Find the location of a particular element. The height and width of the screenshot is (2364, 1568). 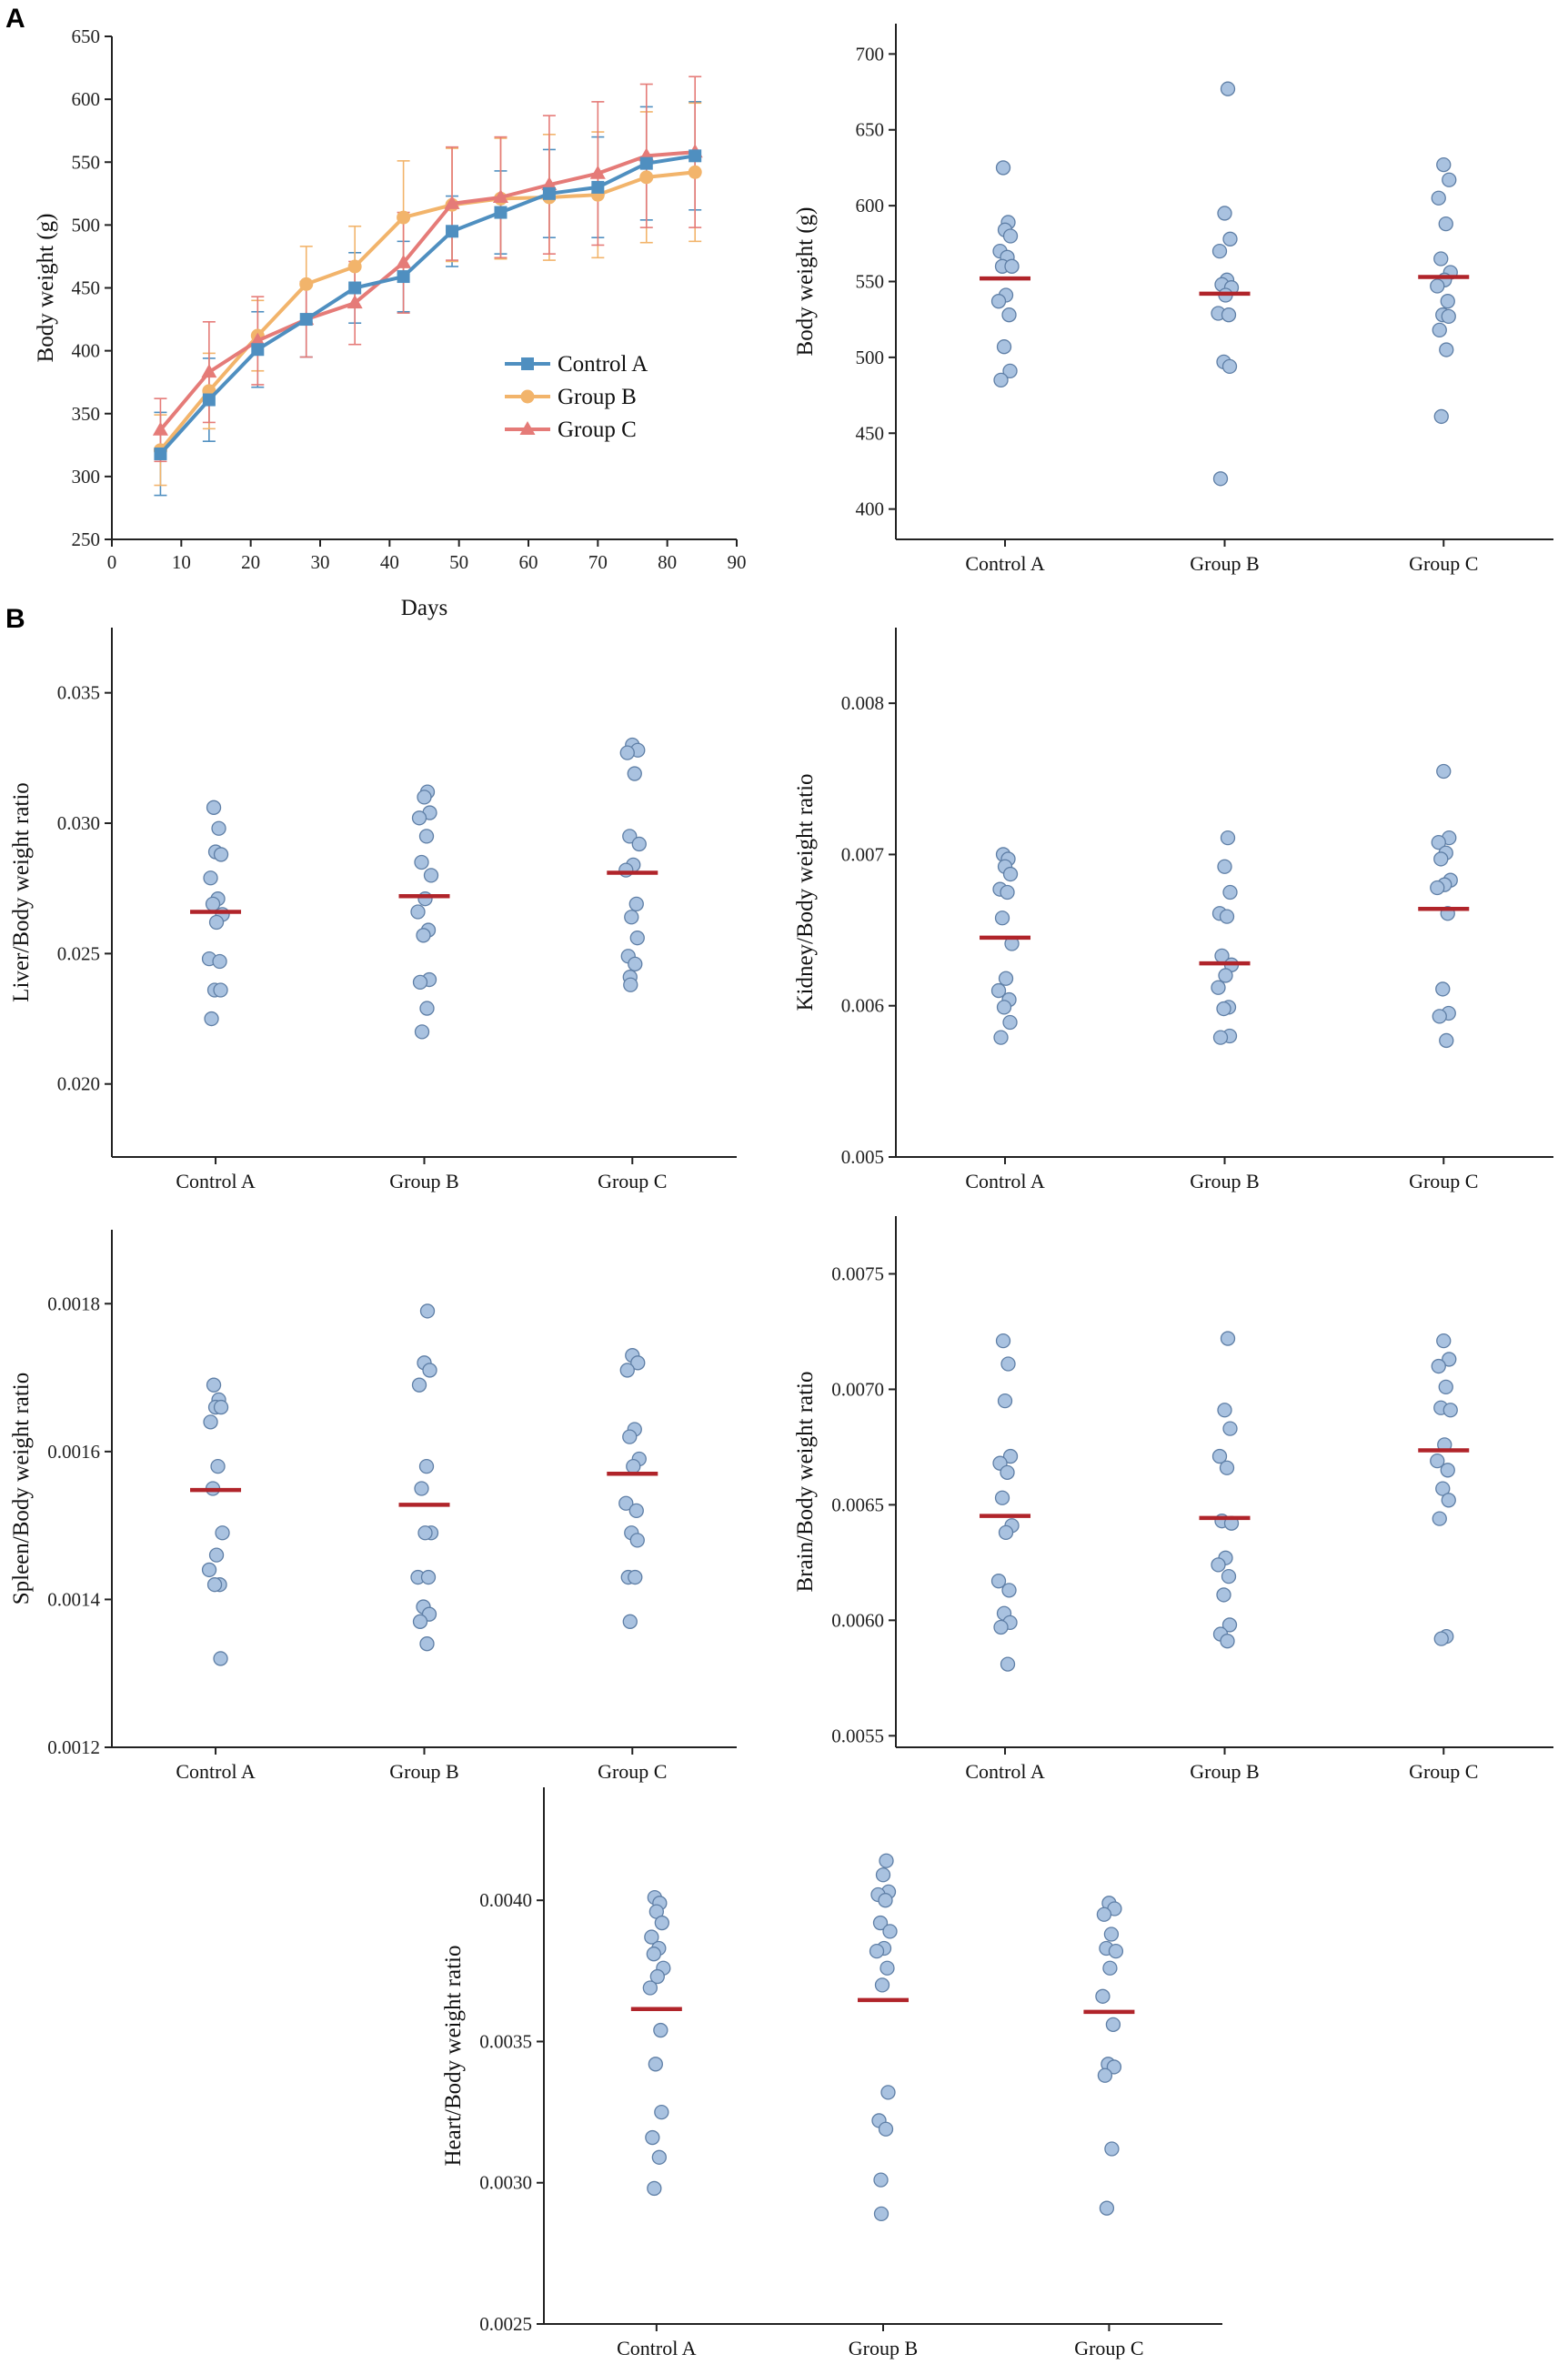

y-tick-label: 0.005 is located at coordinates (862, 1157).